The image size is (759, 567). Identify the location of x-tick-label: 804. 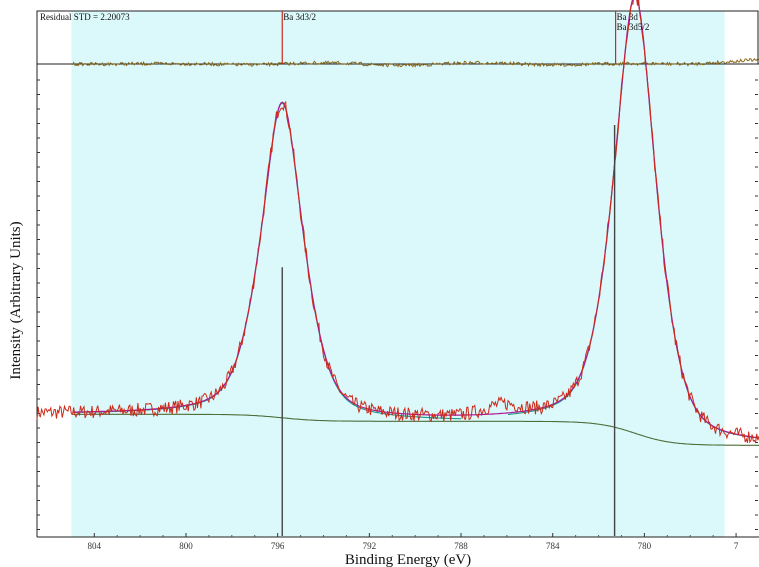
(95, 546).